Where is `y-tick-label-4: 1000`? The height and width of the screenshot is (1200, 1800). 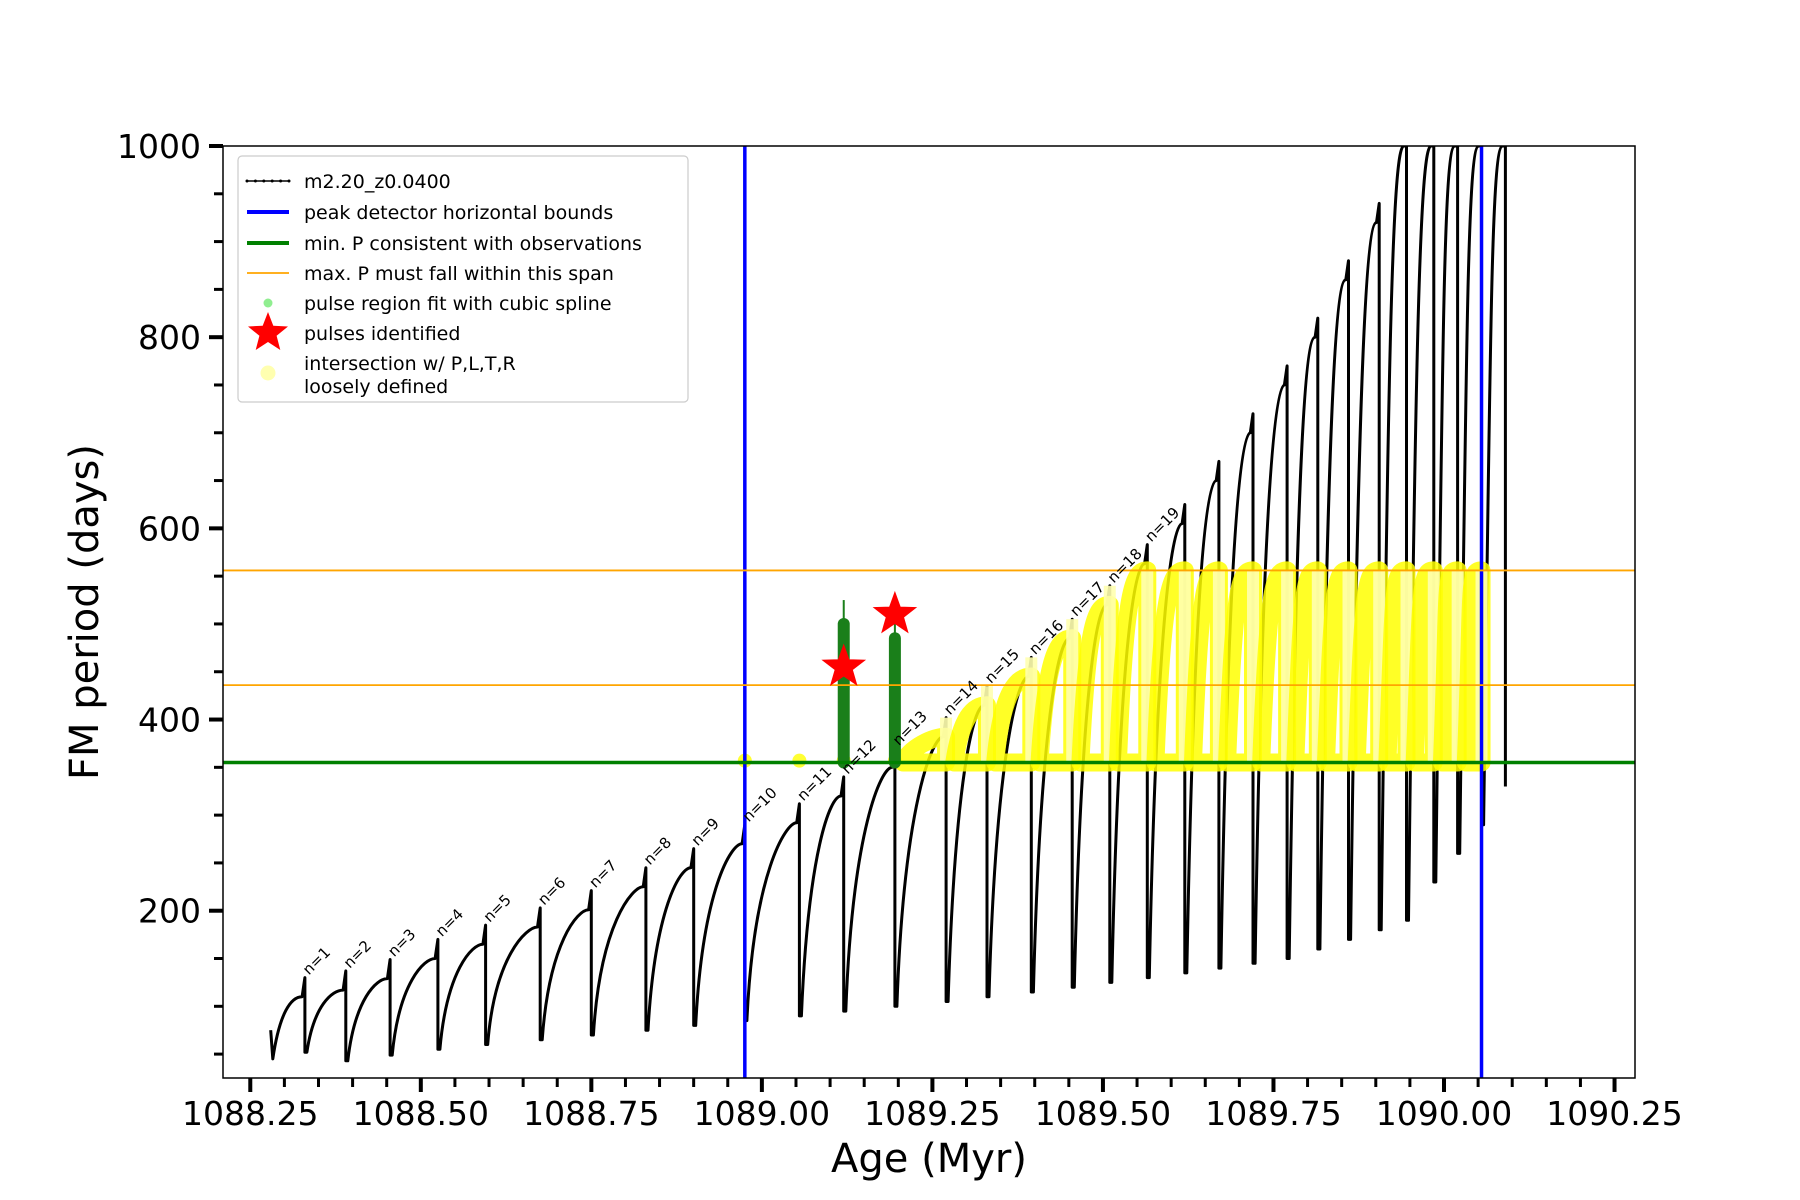
y-tick-label-4: 1000 is located at coordinates (159, 146).